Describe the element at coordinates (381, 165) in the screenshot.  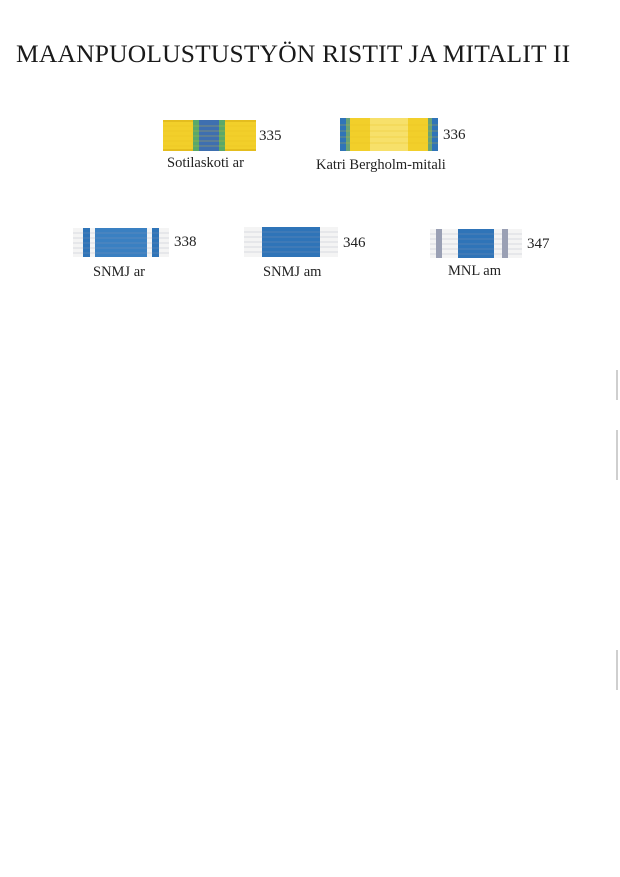
I see `ribbon-caption: Katri Bergholm-mitali` at that location.